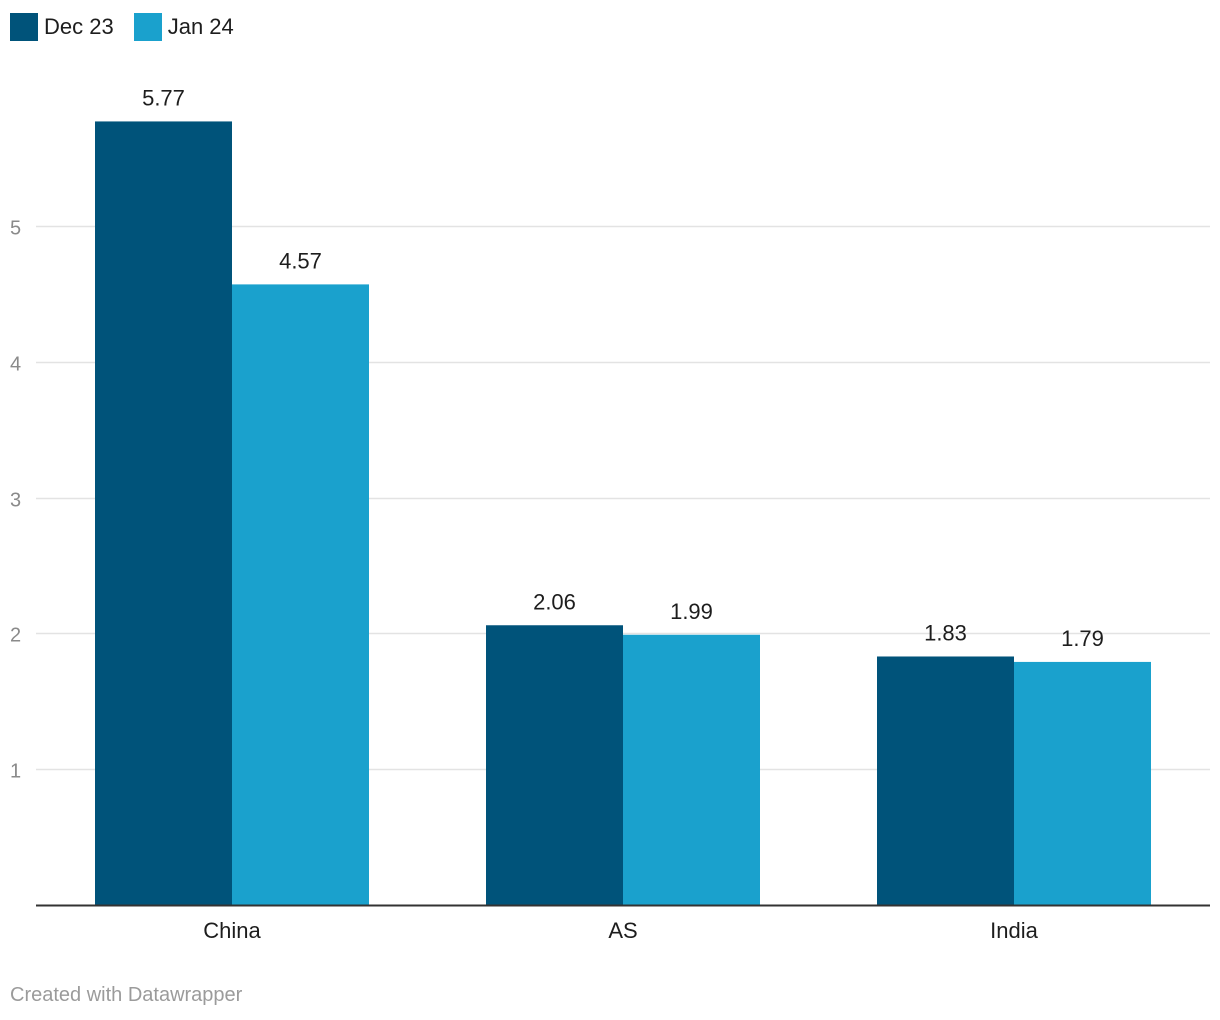  I want to click on value-label-as-dec-23: 2.06, so click(554, 601).